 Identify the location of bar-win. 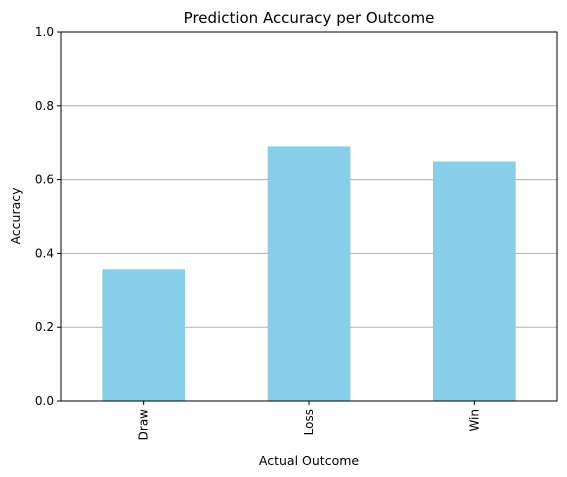
(474, 281).